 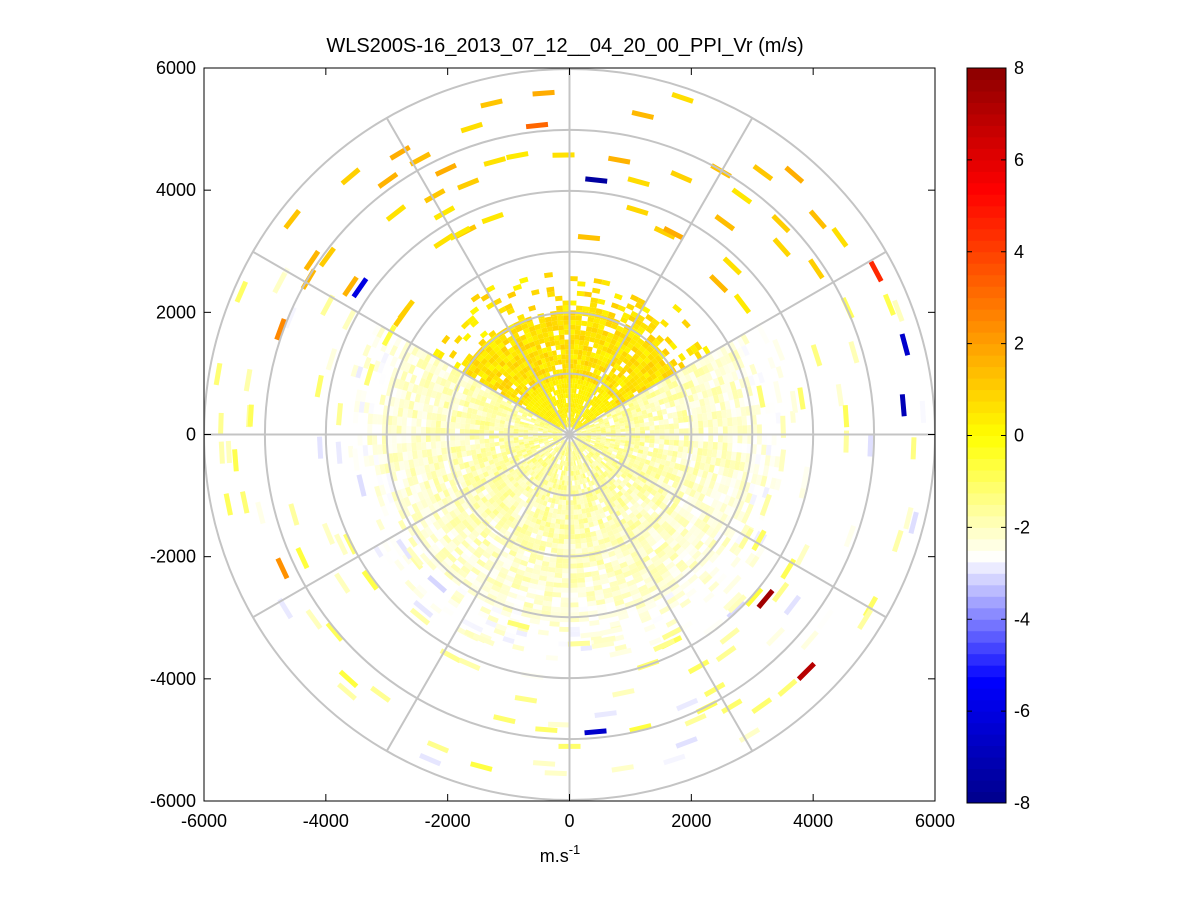 I want to click on azimuth-spoke, so click(x=478, y=276).